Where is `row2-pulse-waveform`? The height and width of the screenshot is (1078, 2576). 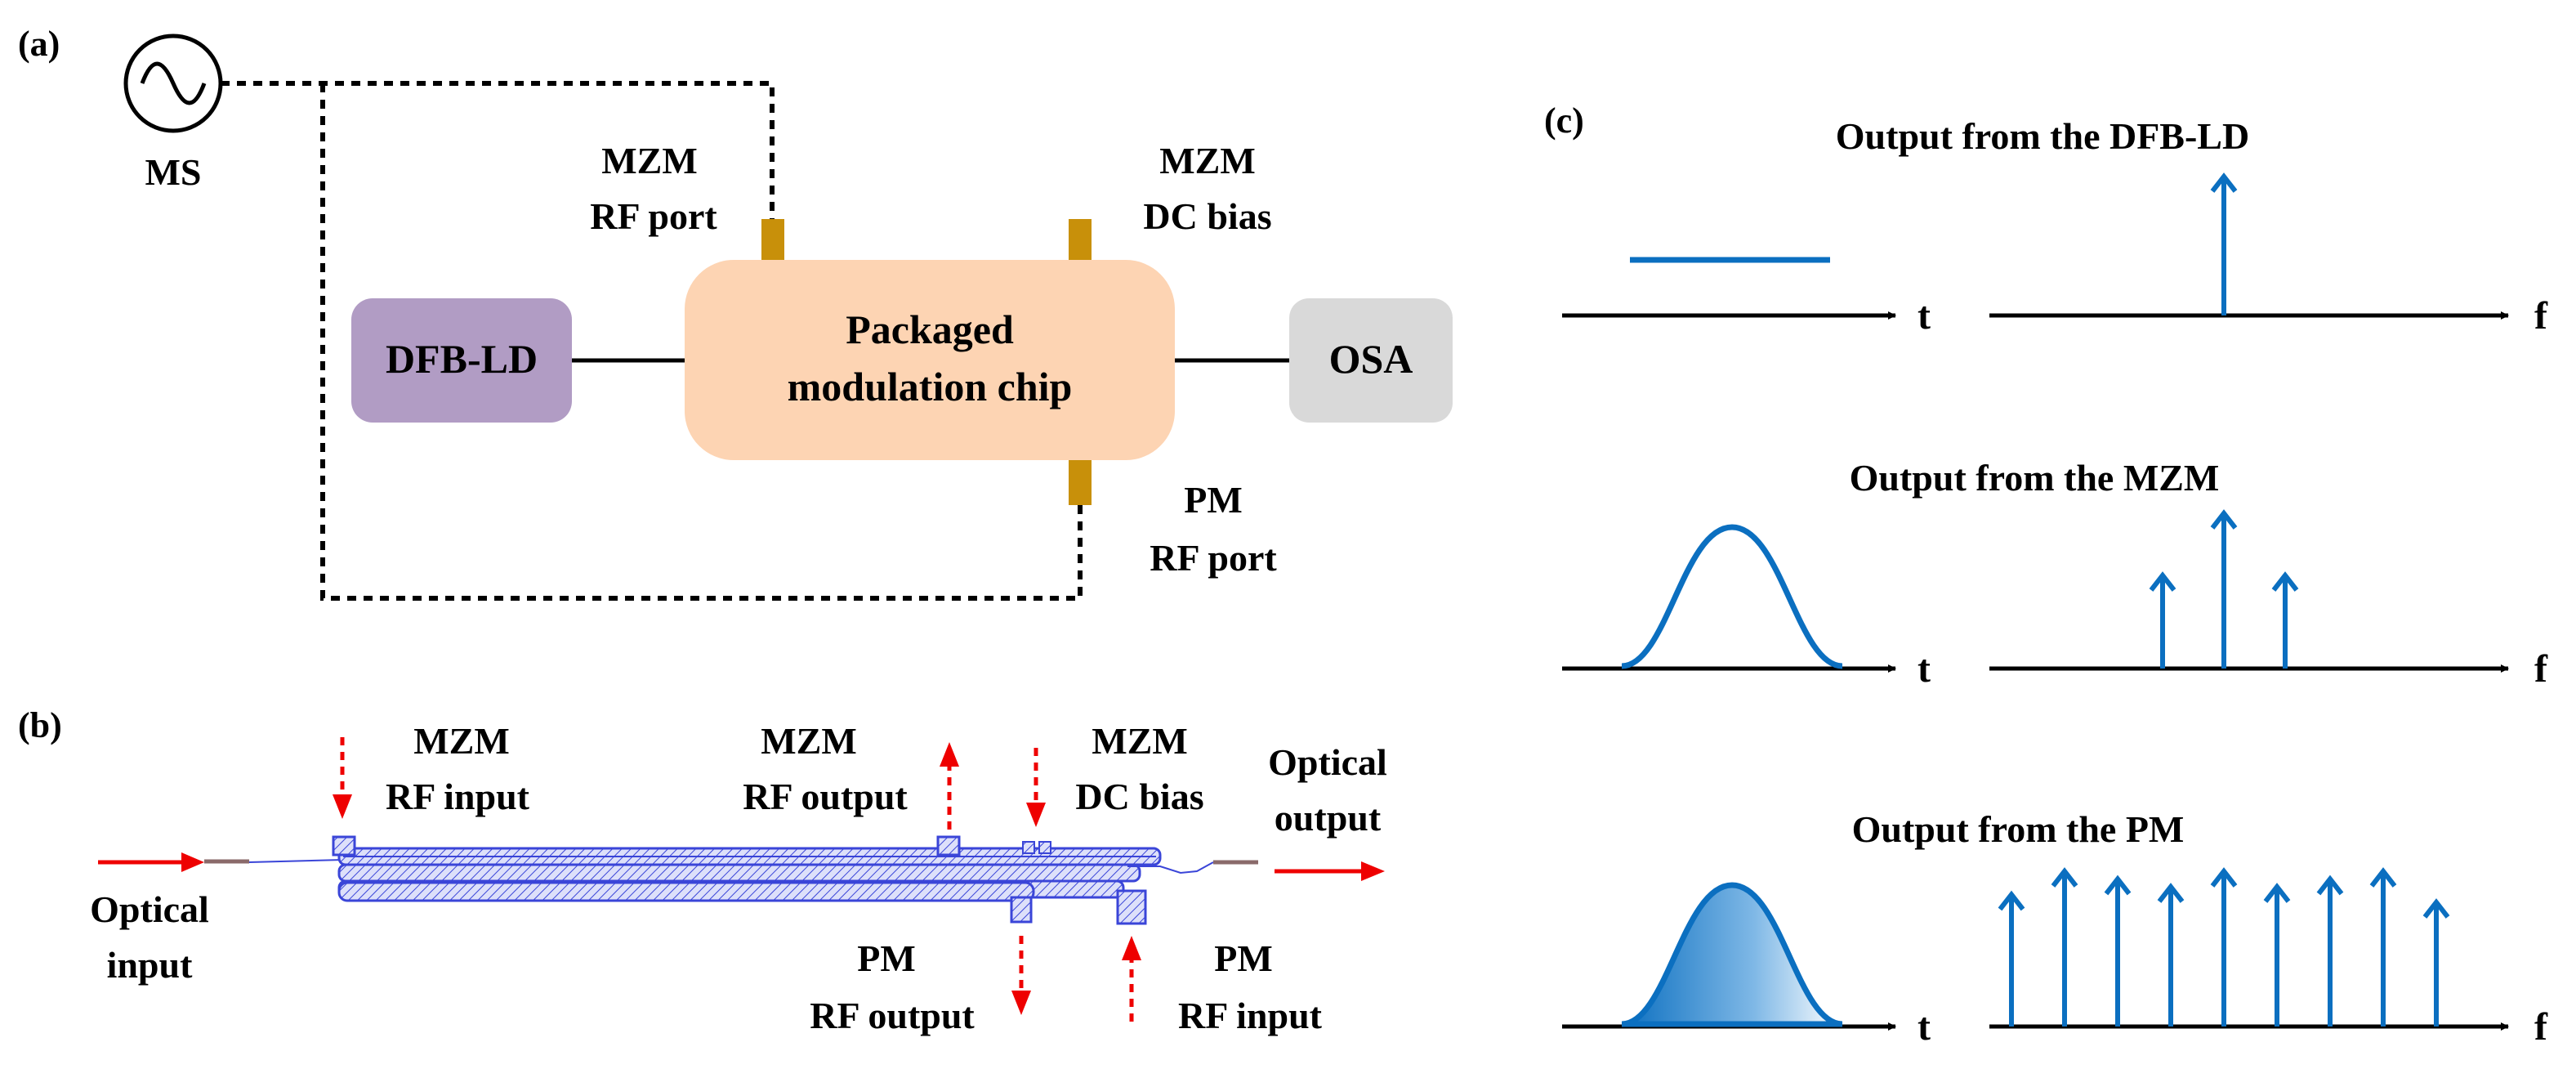 row2-pulse-waveform is located at coordinates (1732, 596).